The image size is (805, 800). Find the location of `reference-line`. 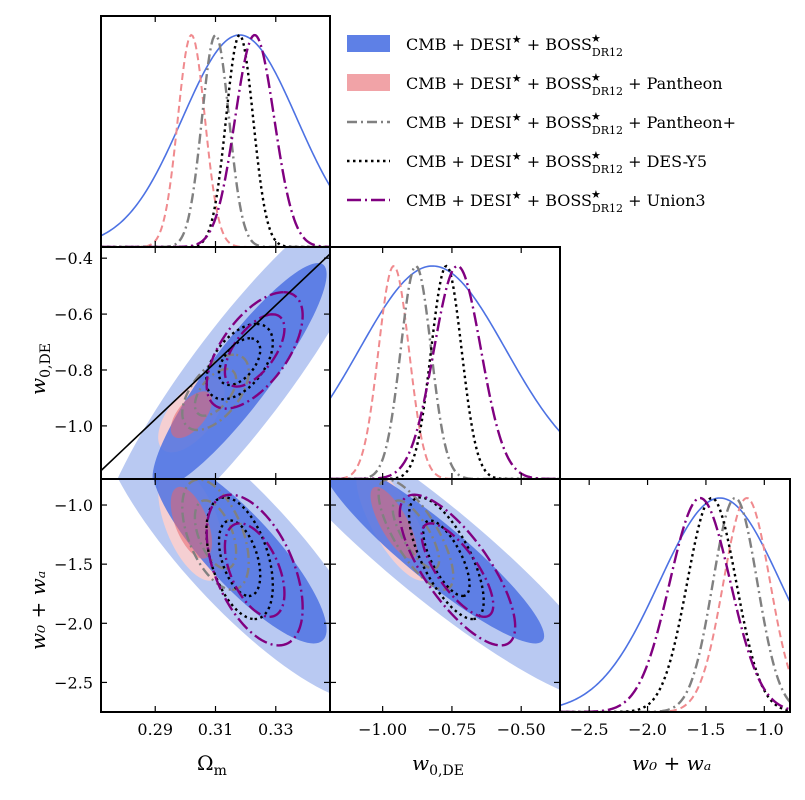

reference-line is located at coordinates (215, 362).